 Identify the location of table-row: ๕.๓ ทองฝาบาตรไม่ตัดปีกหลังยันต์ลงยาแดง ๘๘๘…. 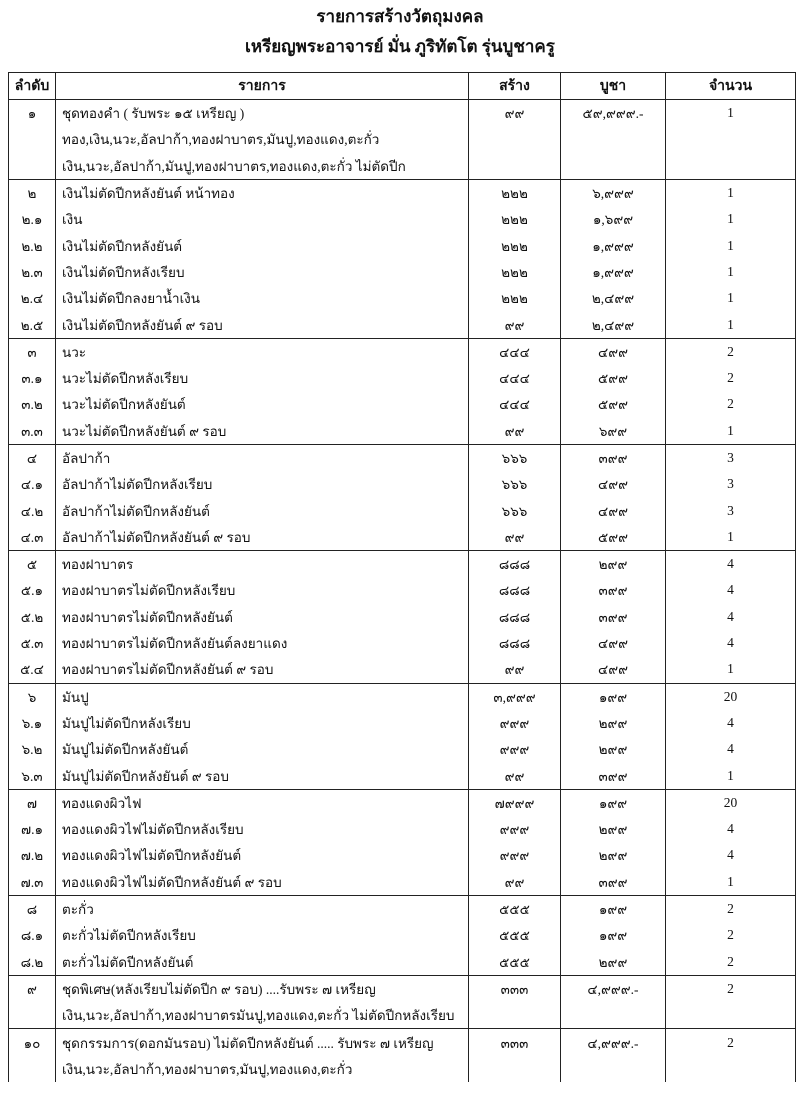
(402, 643).